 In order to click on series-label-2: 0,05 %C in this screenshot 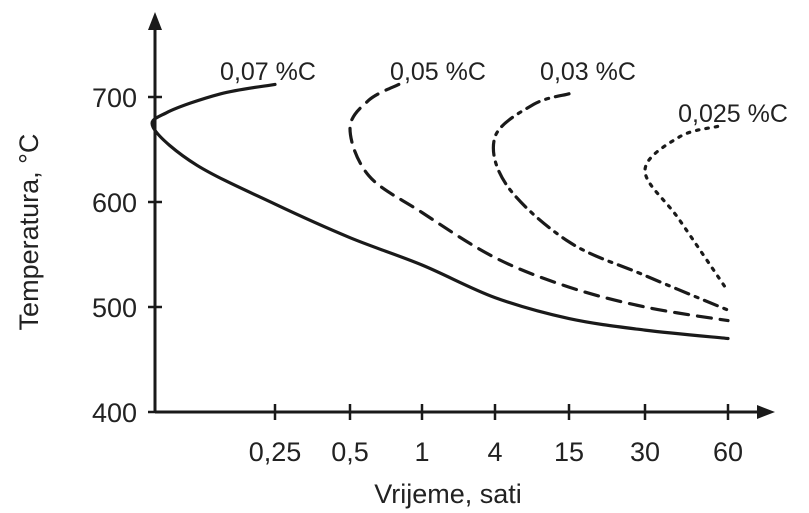, I will do `click(438, 72)`.